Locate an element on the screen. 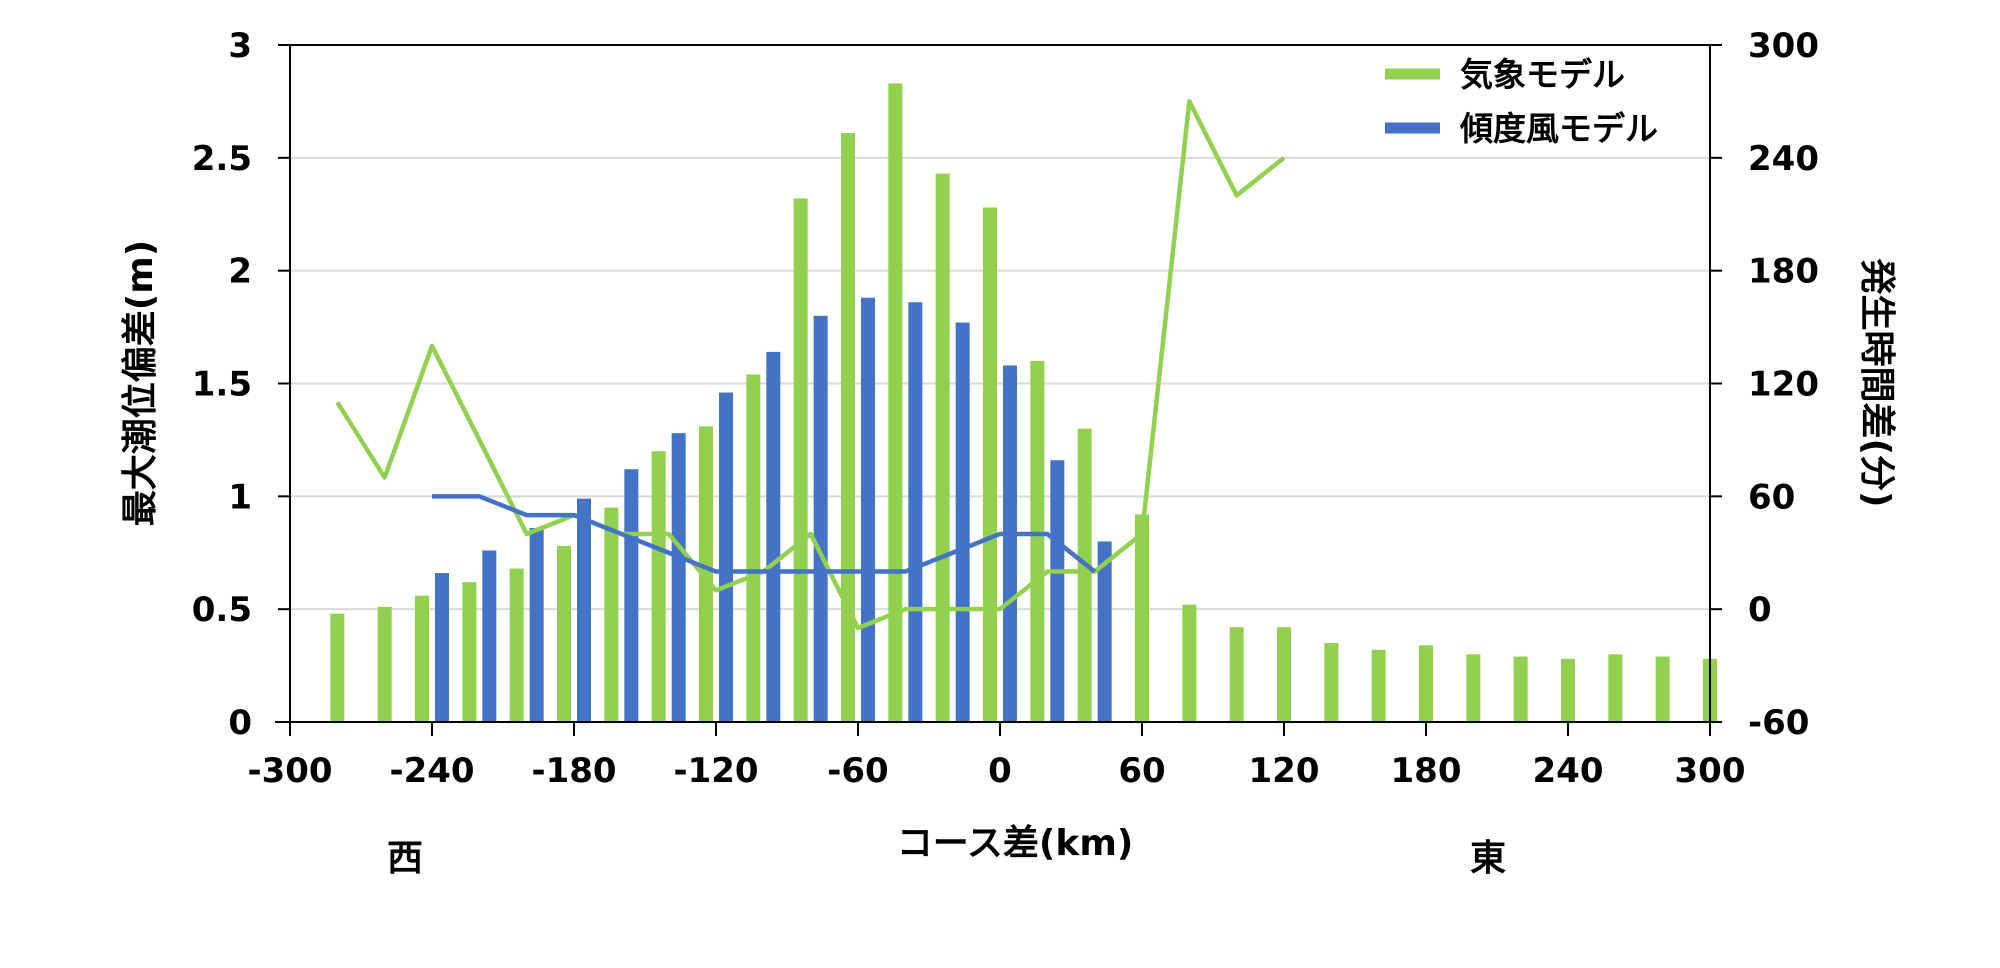 The width and height of the screenshot is (2000, 968). x-tick-label: 120 is located at coordinates (1284, 771).